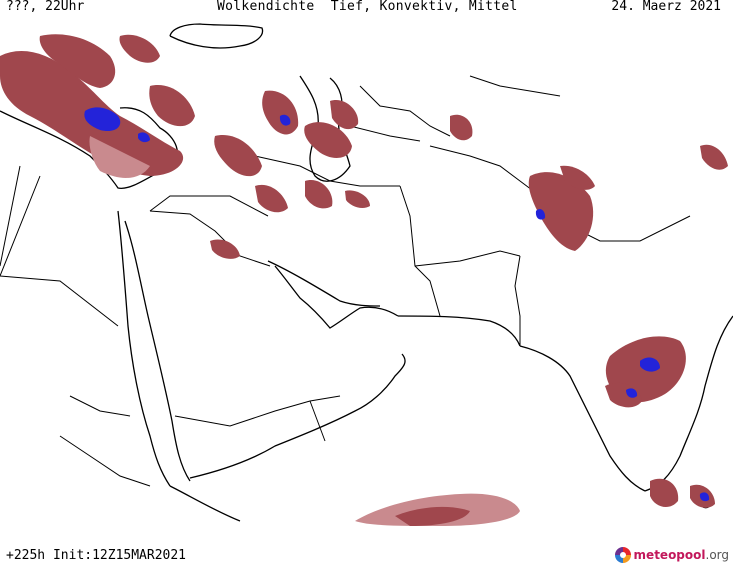 This screenshot has width=733, height=566. Describe the element at coordinates (622, 555) in the screenshot. I see `meteopool-logo-icon` at that location.